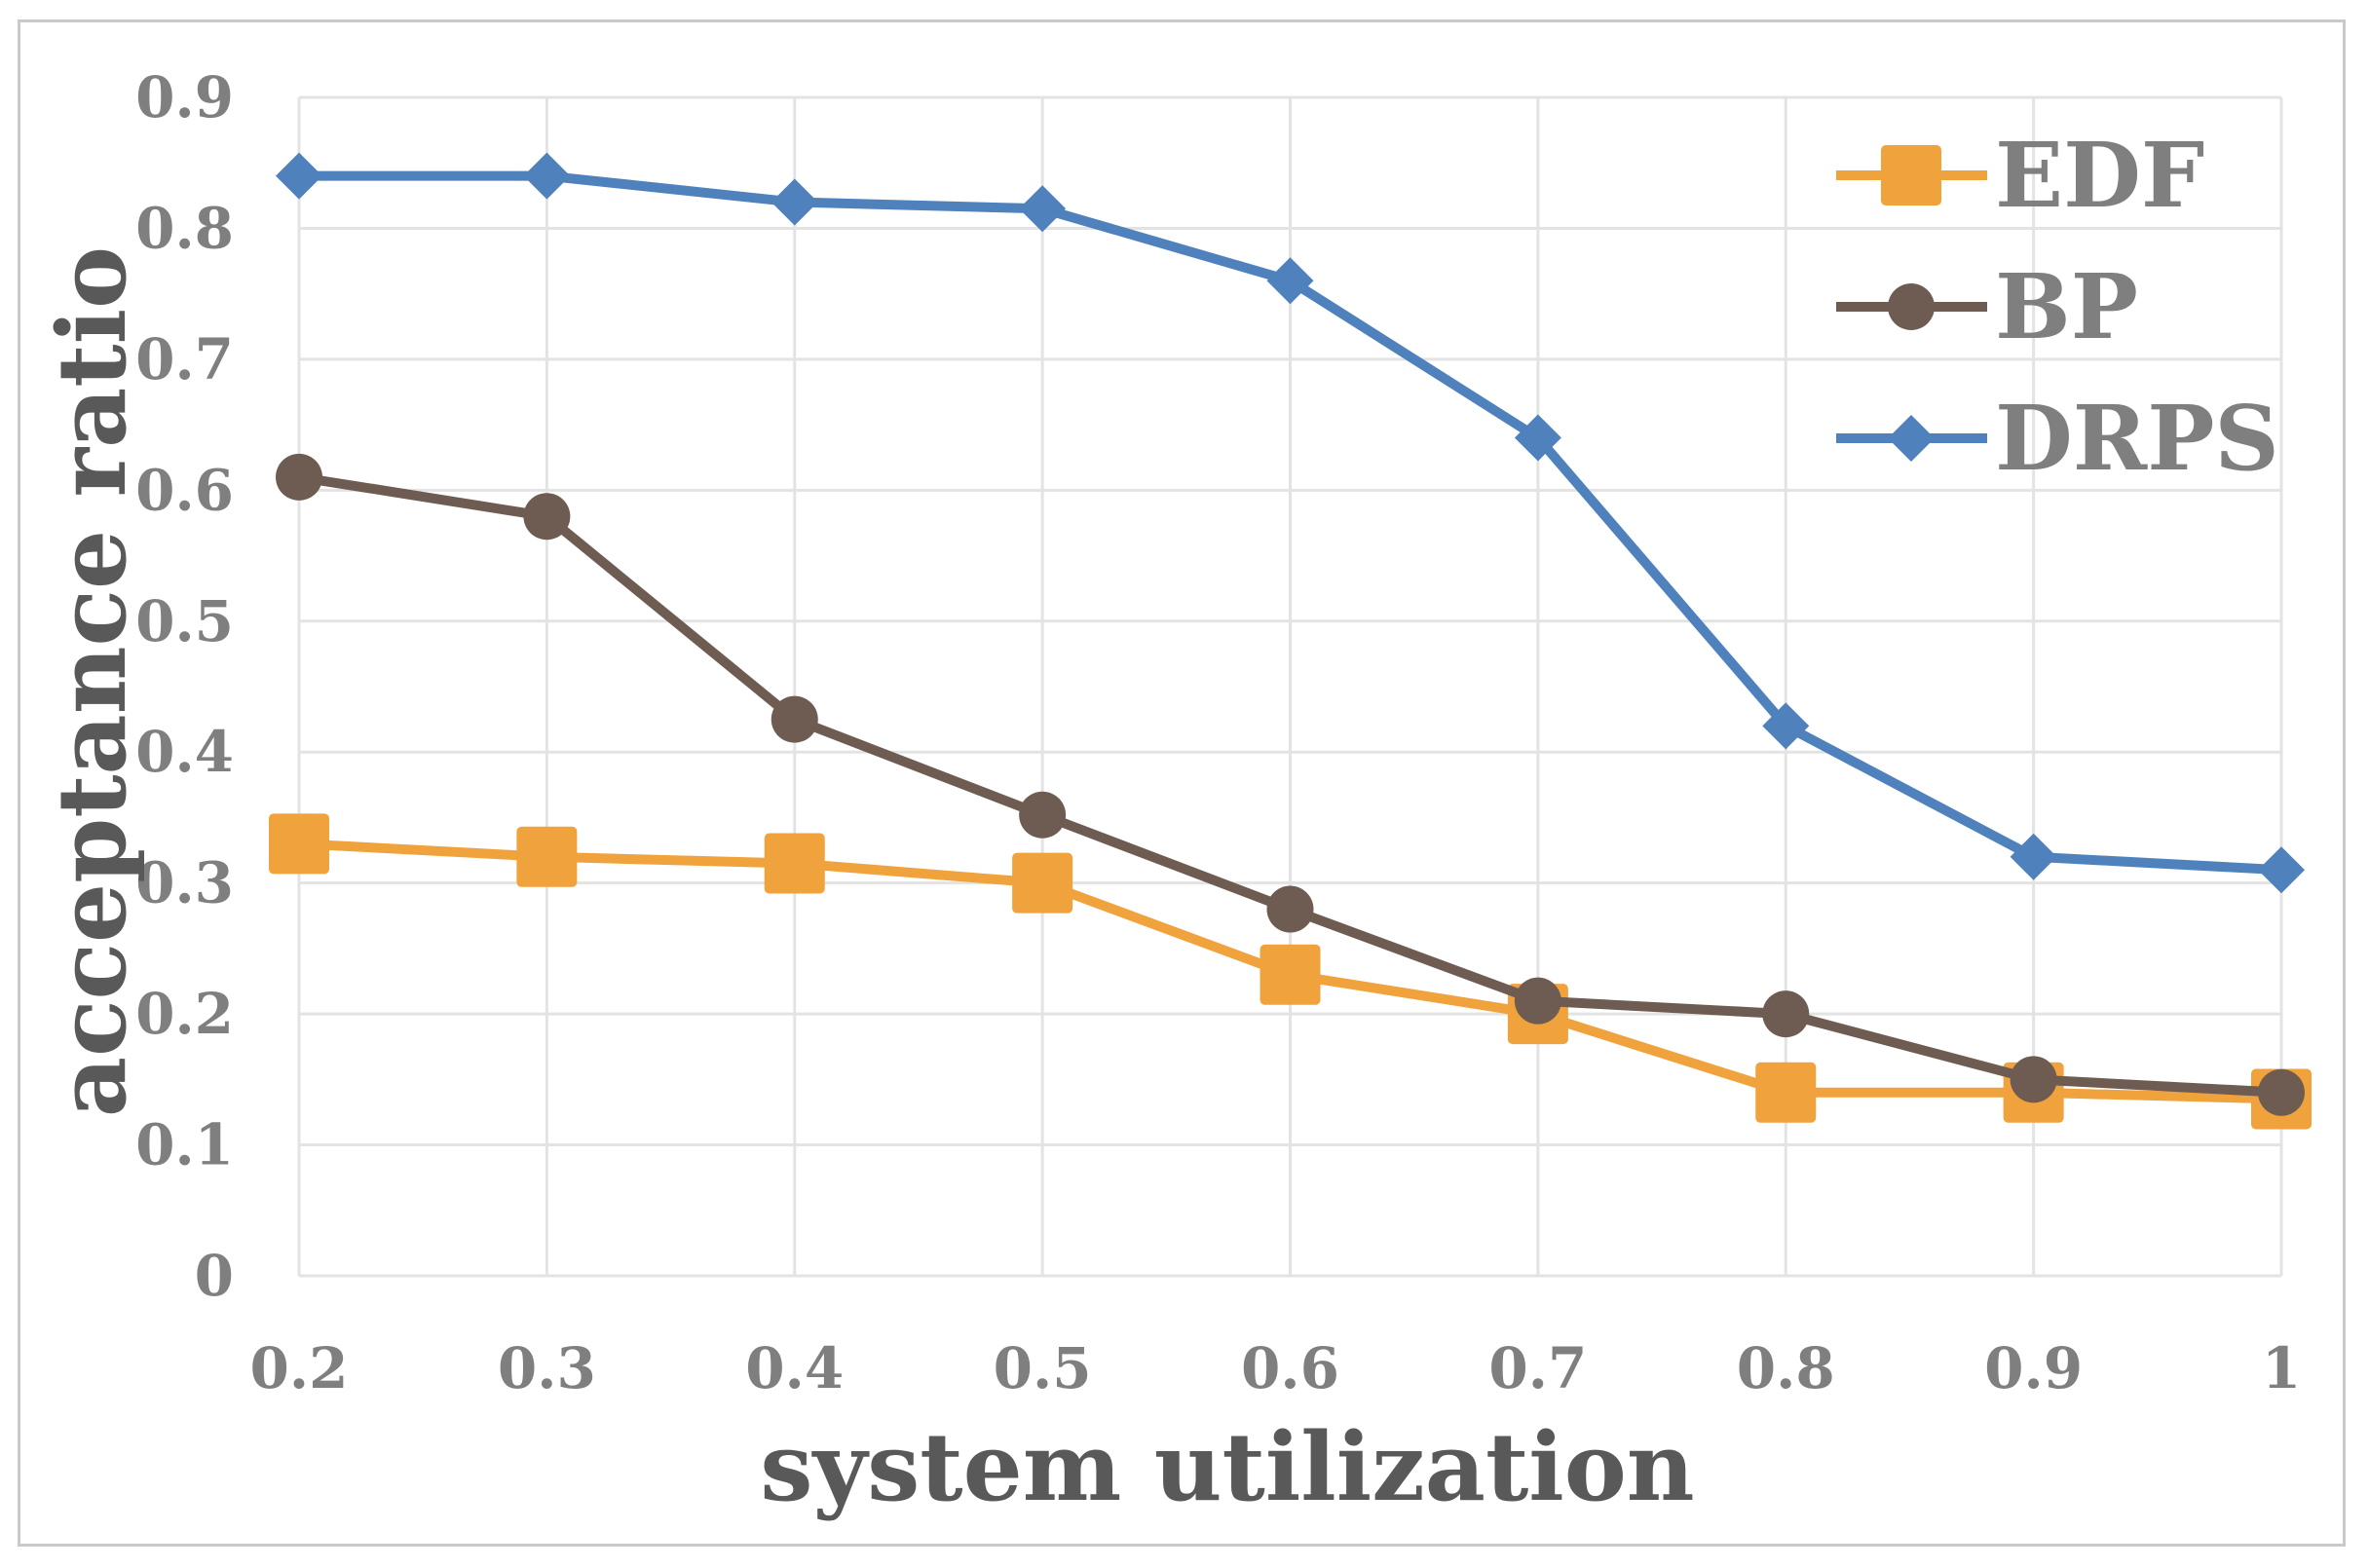  I want to click on legend-label: EDF, so click(2100, 175).